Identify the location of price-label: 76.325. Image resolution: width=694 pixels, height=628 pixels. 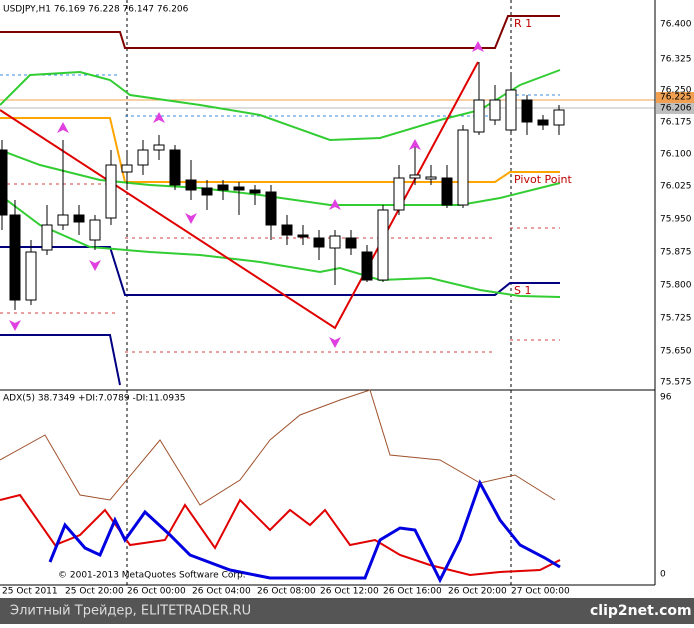
(676, 60).